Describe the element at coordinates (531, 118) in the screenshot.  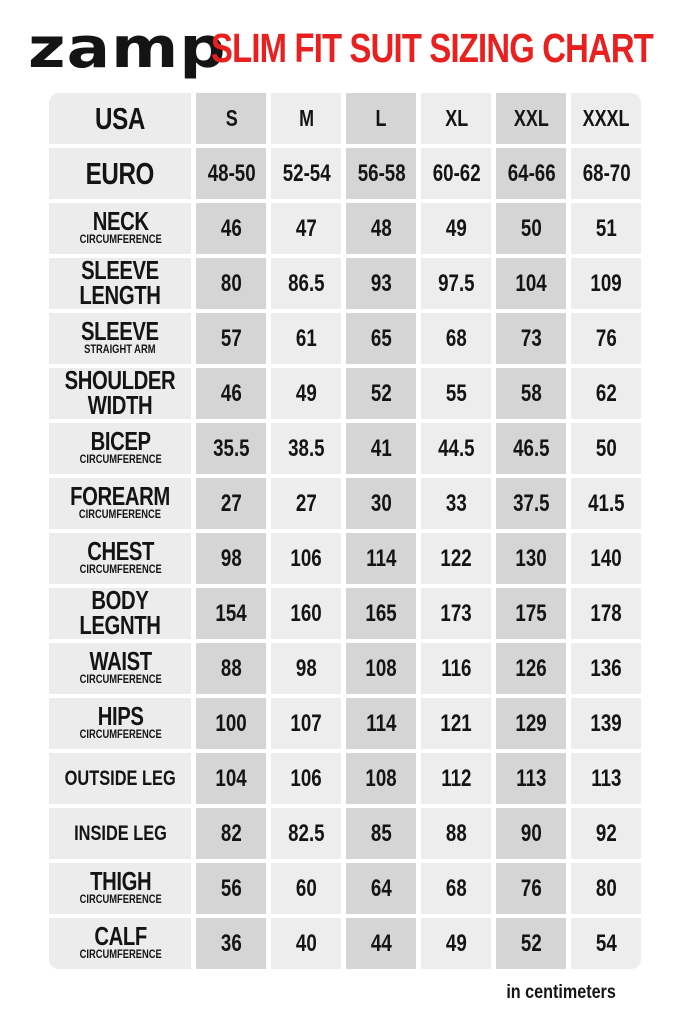
I see `column-header-xxl: XXL` at that location.